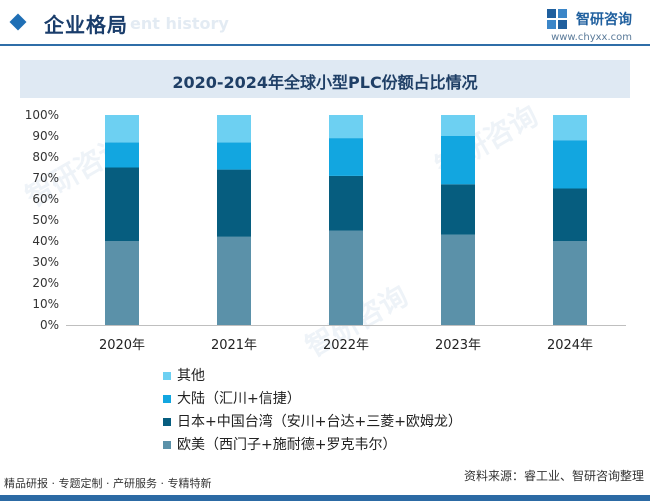 The image size is (650, 501). I want to click on x-tick-label: 2023年, so click(458, 345).